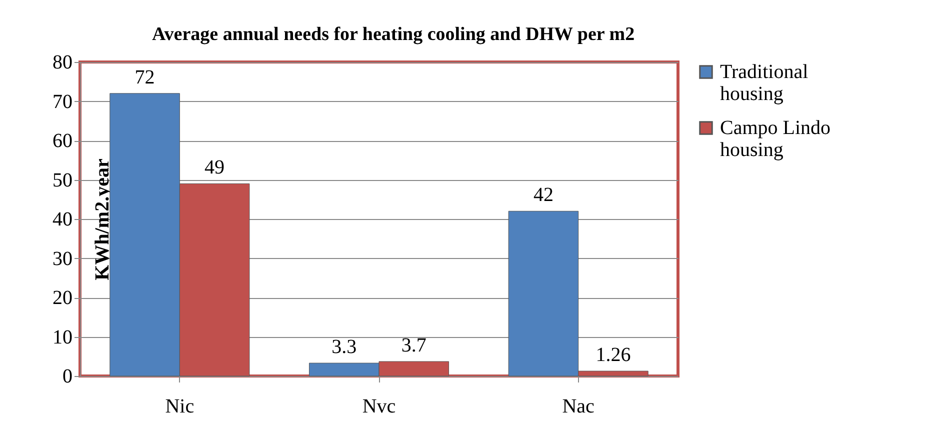 The width and height of the screenshot is (929, 441). Describe the element at coordinates (413, 345) in the screenshot. I see `data-label: 3.7` at that location.